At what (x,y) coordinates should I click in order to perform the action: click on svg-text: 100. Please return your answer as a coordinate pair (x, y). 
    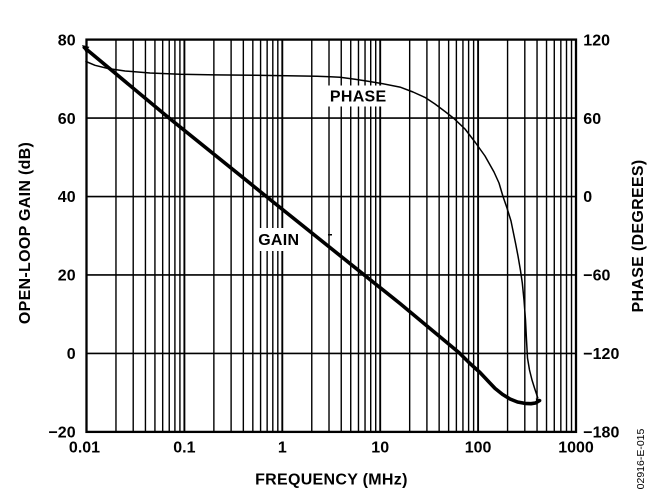
    Looking at the image, I should click on (478, 448).